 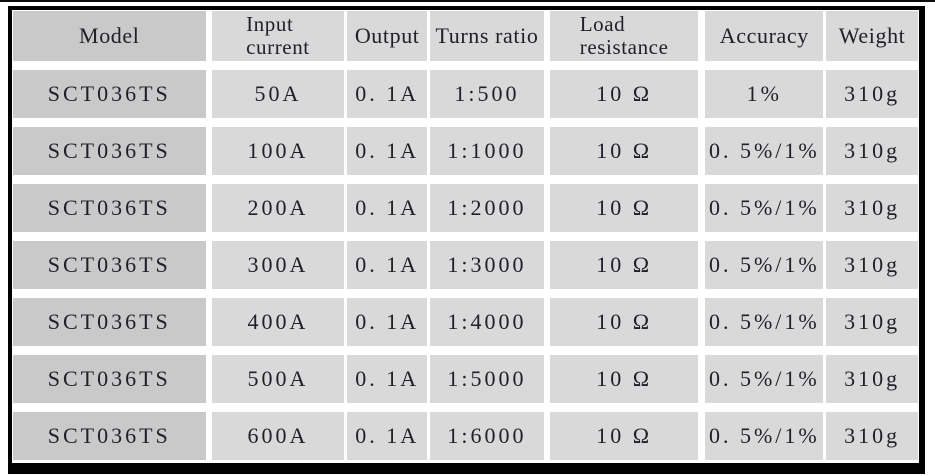 What do you see at coordinates (278, 151) in the screenshot?
I see `cell-input-current: 100A` at bounding box center [278, 151].